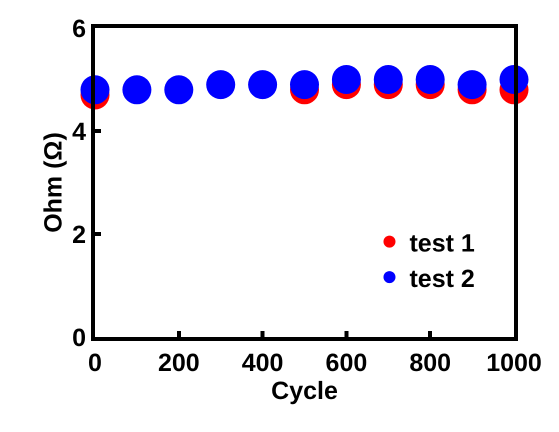 The height and width of the screenshot is (432, 559). What do you see at coordinates (514, 363) in the screenshot?
I see `x-tick-label: 1000` at bounding box center [514, 363].